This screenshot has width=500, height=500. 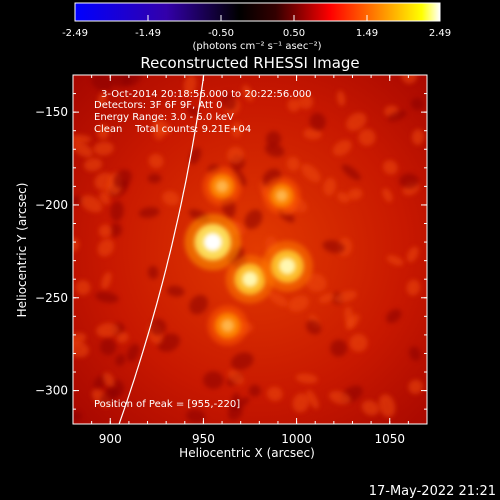 What do you see at coordinates (248, 256) in the screenshot?
I see `source-blobs` at bounding box center [248, 256].